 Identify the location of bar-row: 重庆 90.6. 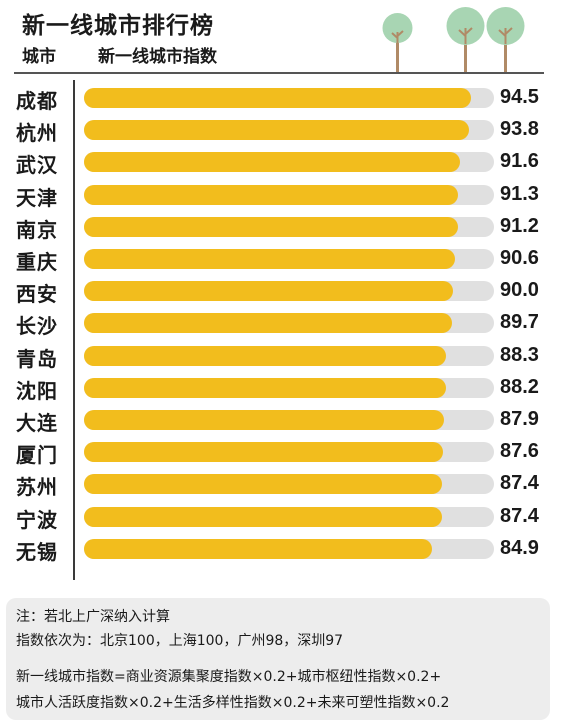
(281, 259).